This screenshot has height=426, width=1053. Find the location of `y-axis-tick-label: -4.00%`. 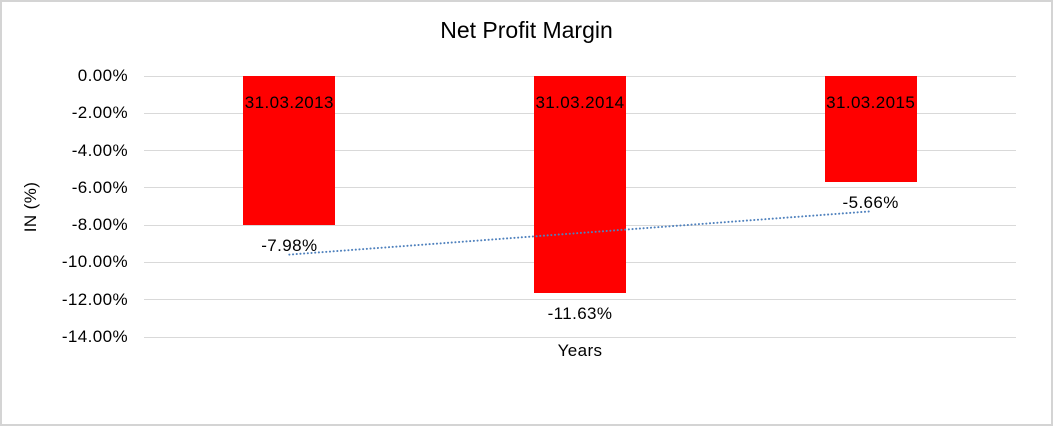

y-axis-tick-label: -4.00% is located at coordinates (99, 150).